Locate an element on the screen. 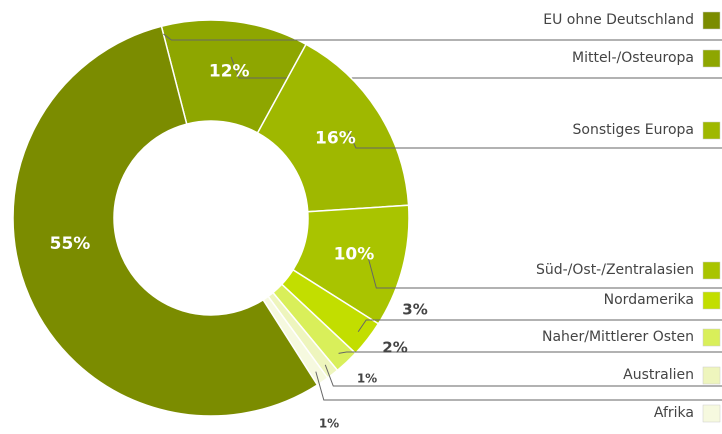 This screenshot has width=722, height=434. percent-label: 3% is located at coordinates (414, 310).